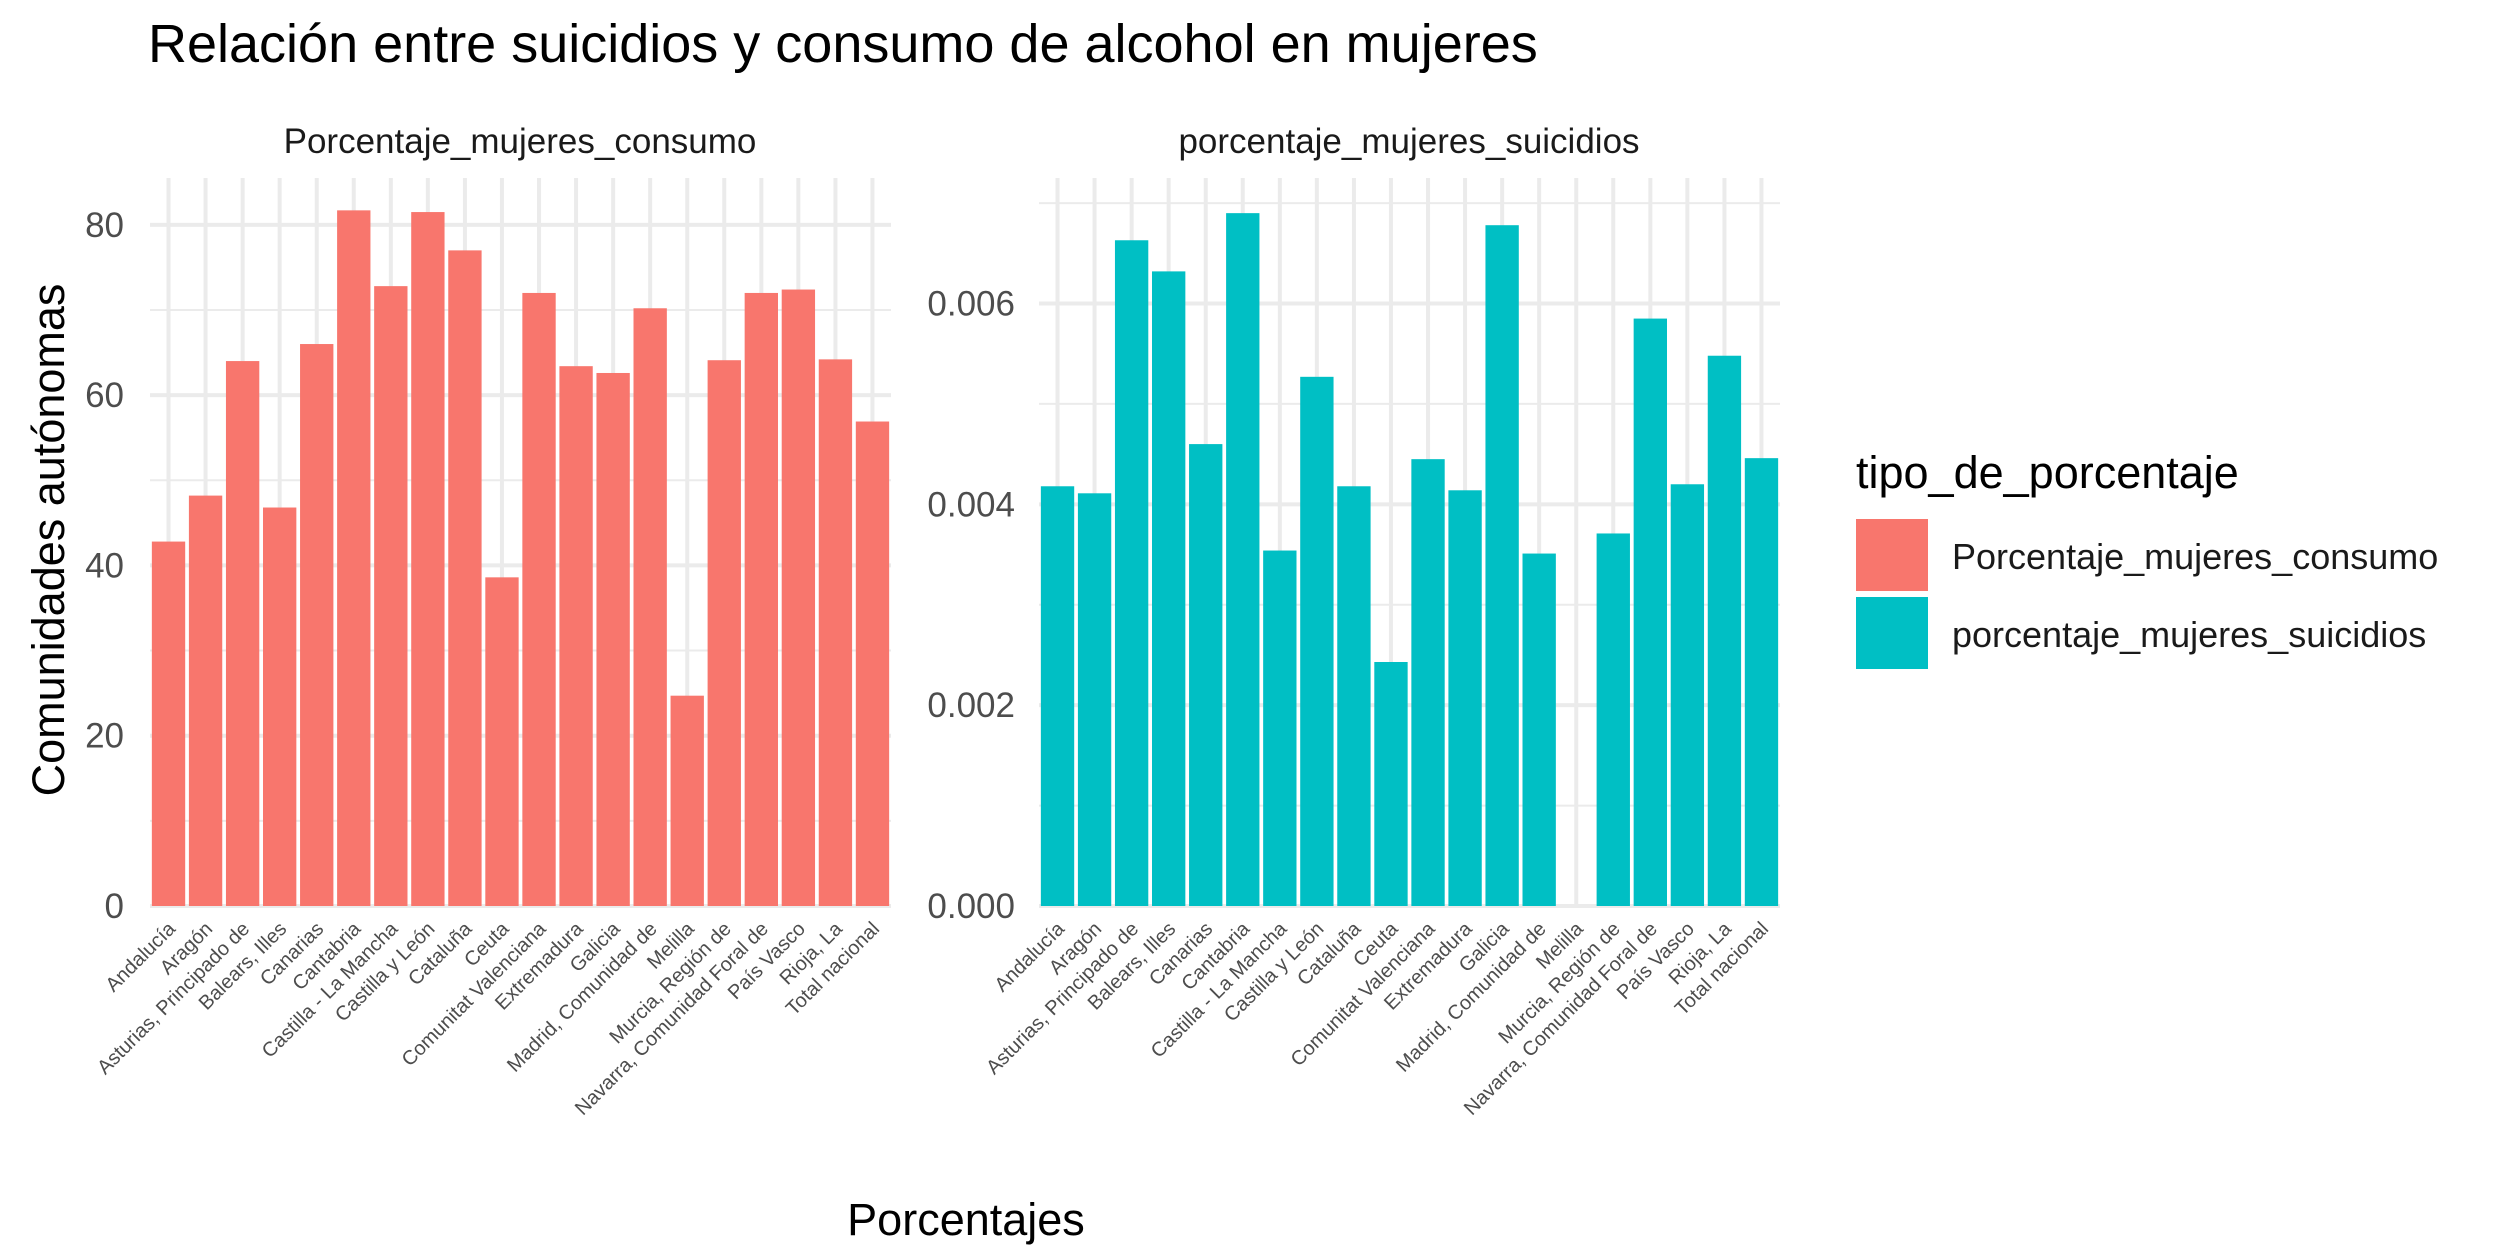 This screenshot has width=2519, height=1259. Describe the element at coordinates (520, 141) in the screenshot. I see `facet-strip-label: Porcentaje_mujeres_consumo` at that location.